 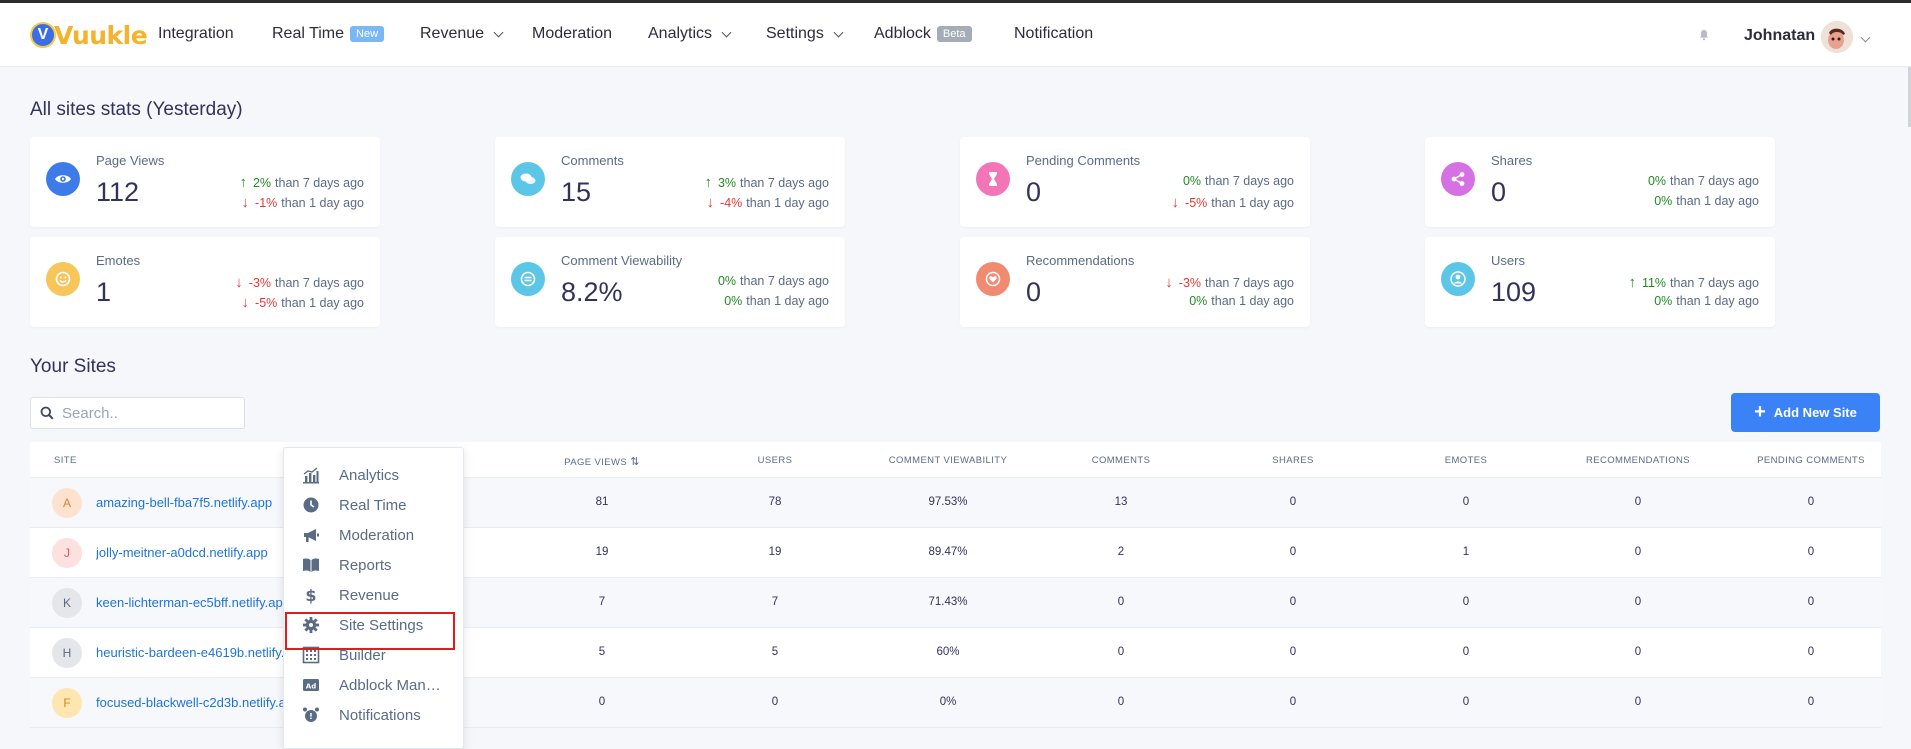 What do you see at coordinates (1909, 97) in the screenshot?
I see `scrollbar` at bounding box center [1909, 97].